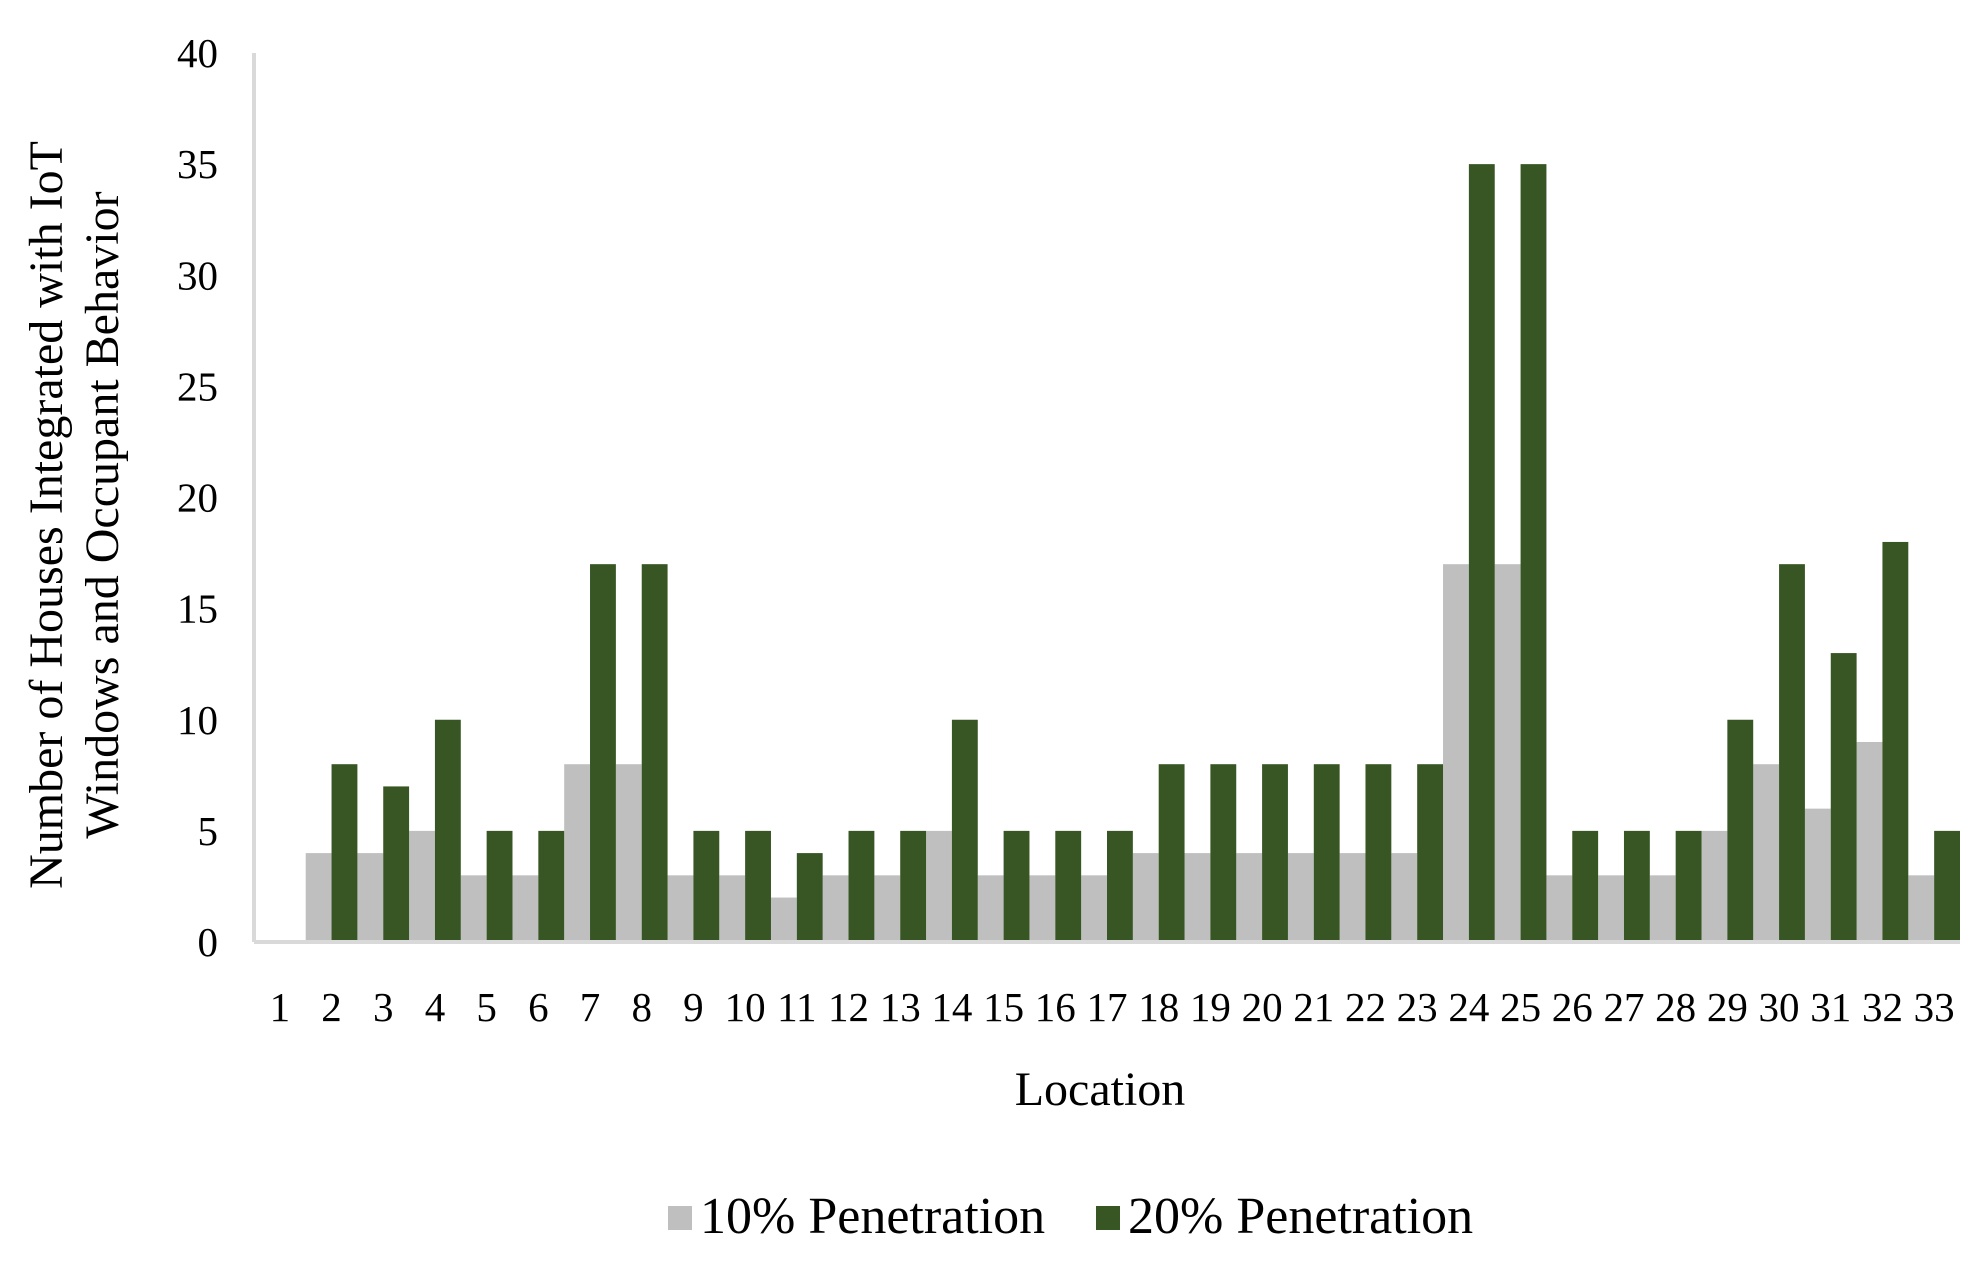 The height and width of the screenshot is (1265, 1981). I want to click on x-tick-label: 7, so click(590, 1007).